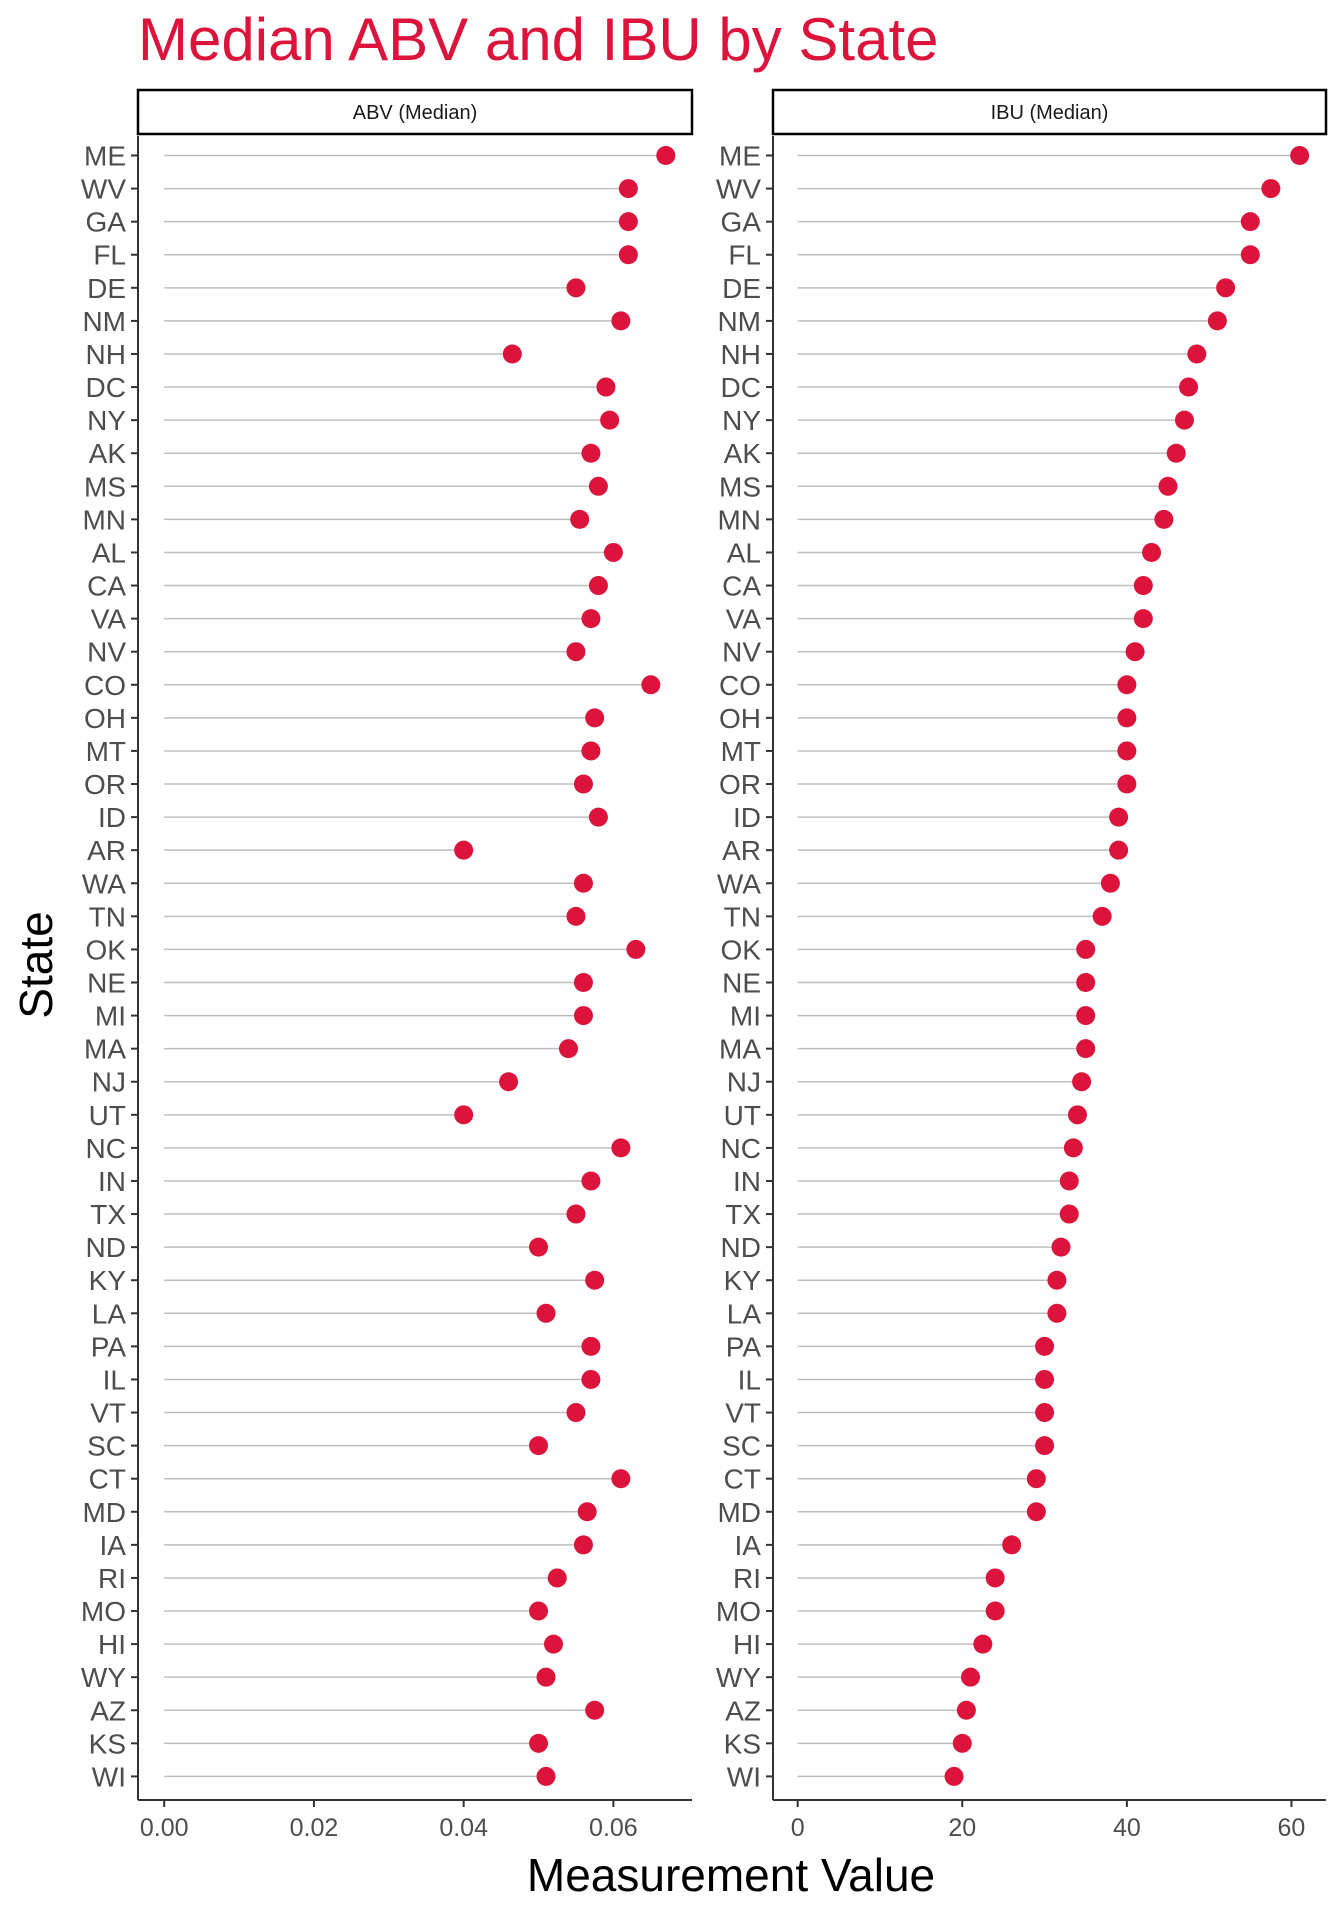 The width and height of the screenshot is (1344, 1920). I want to click on y-tick-label: WV, so click(738, 189).